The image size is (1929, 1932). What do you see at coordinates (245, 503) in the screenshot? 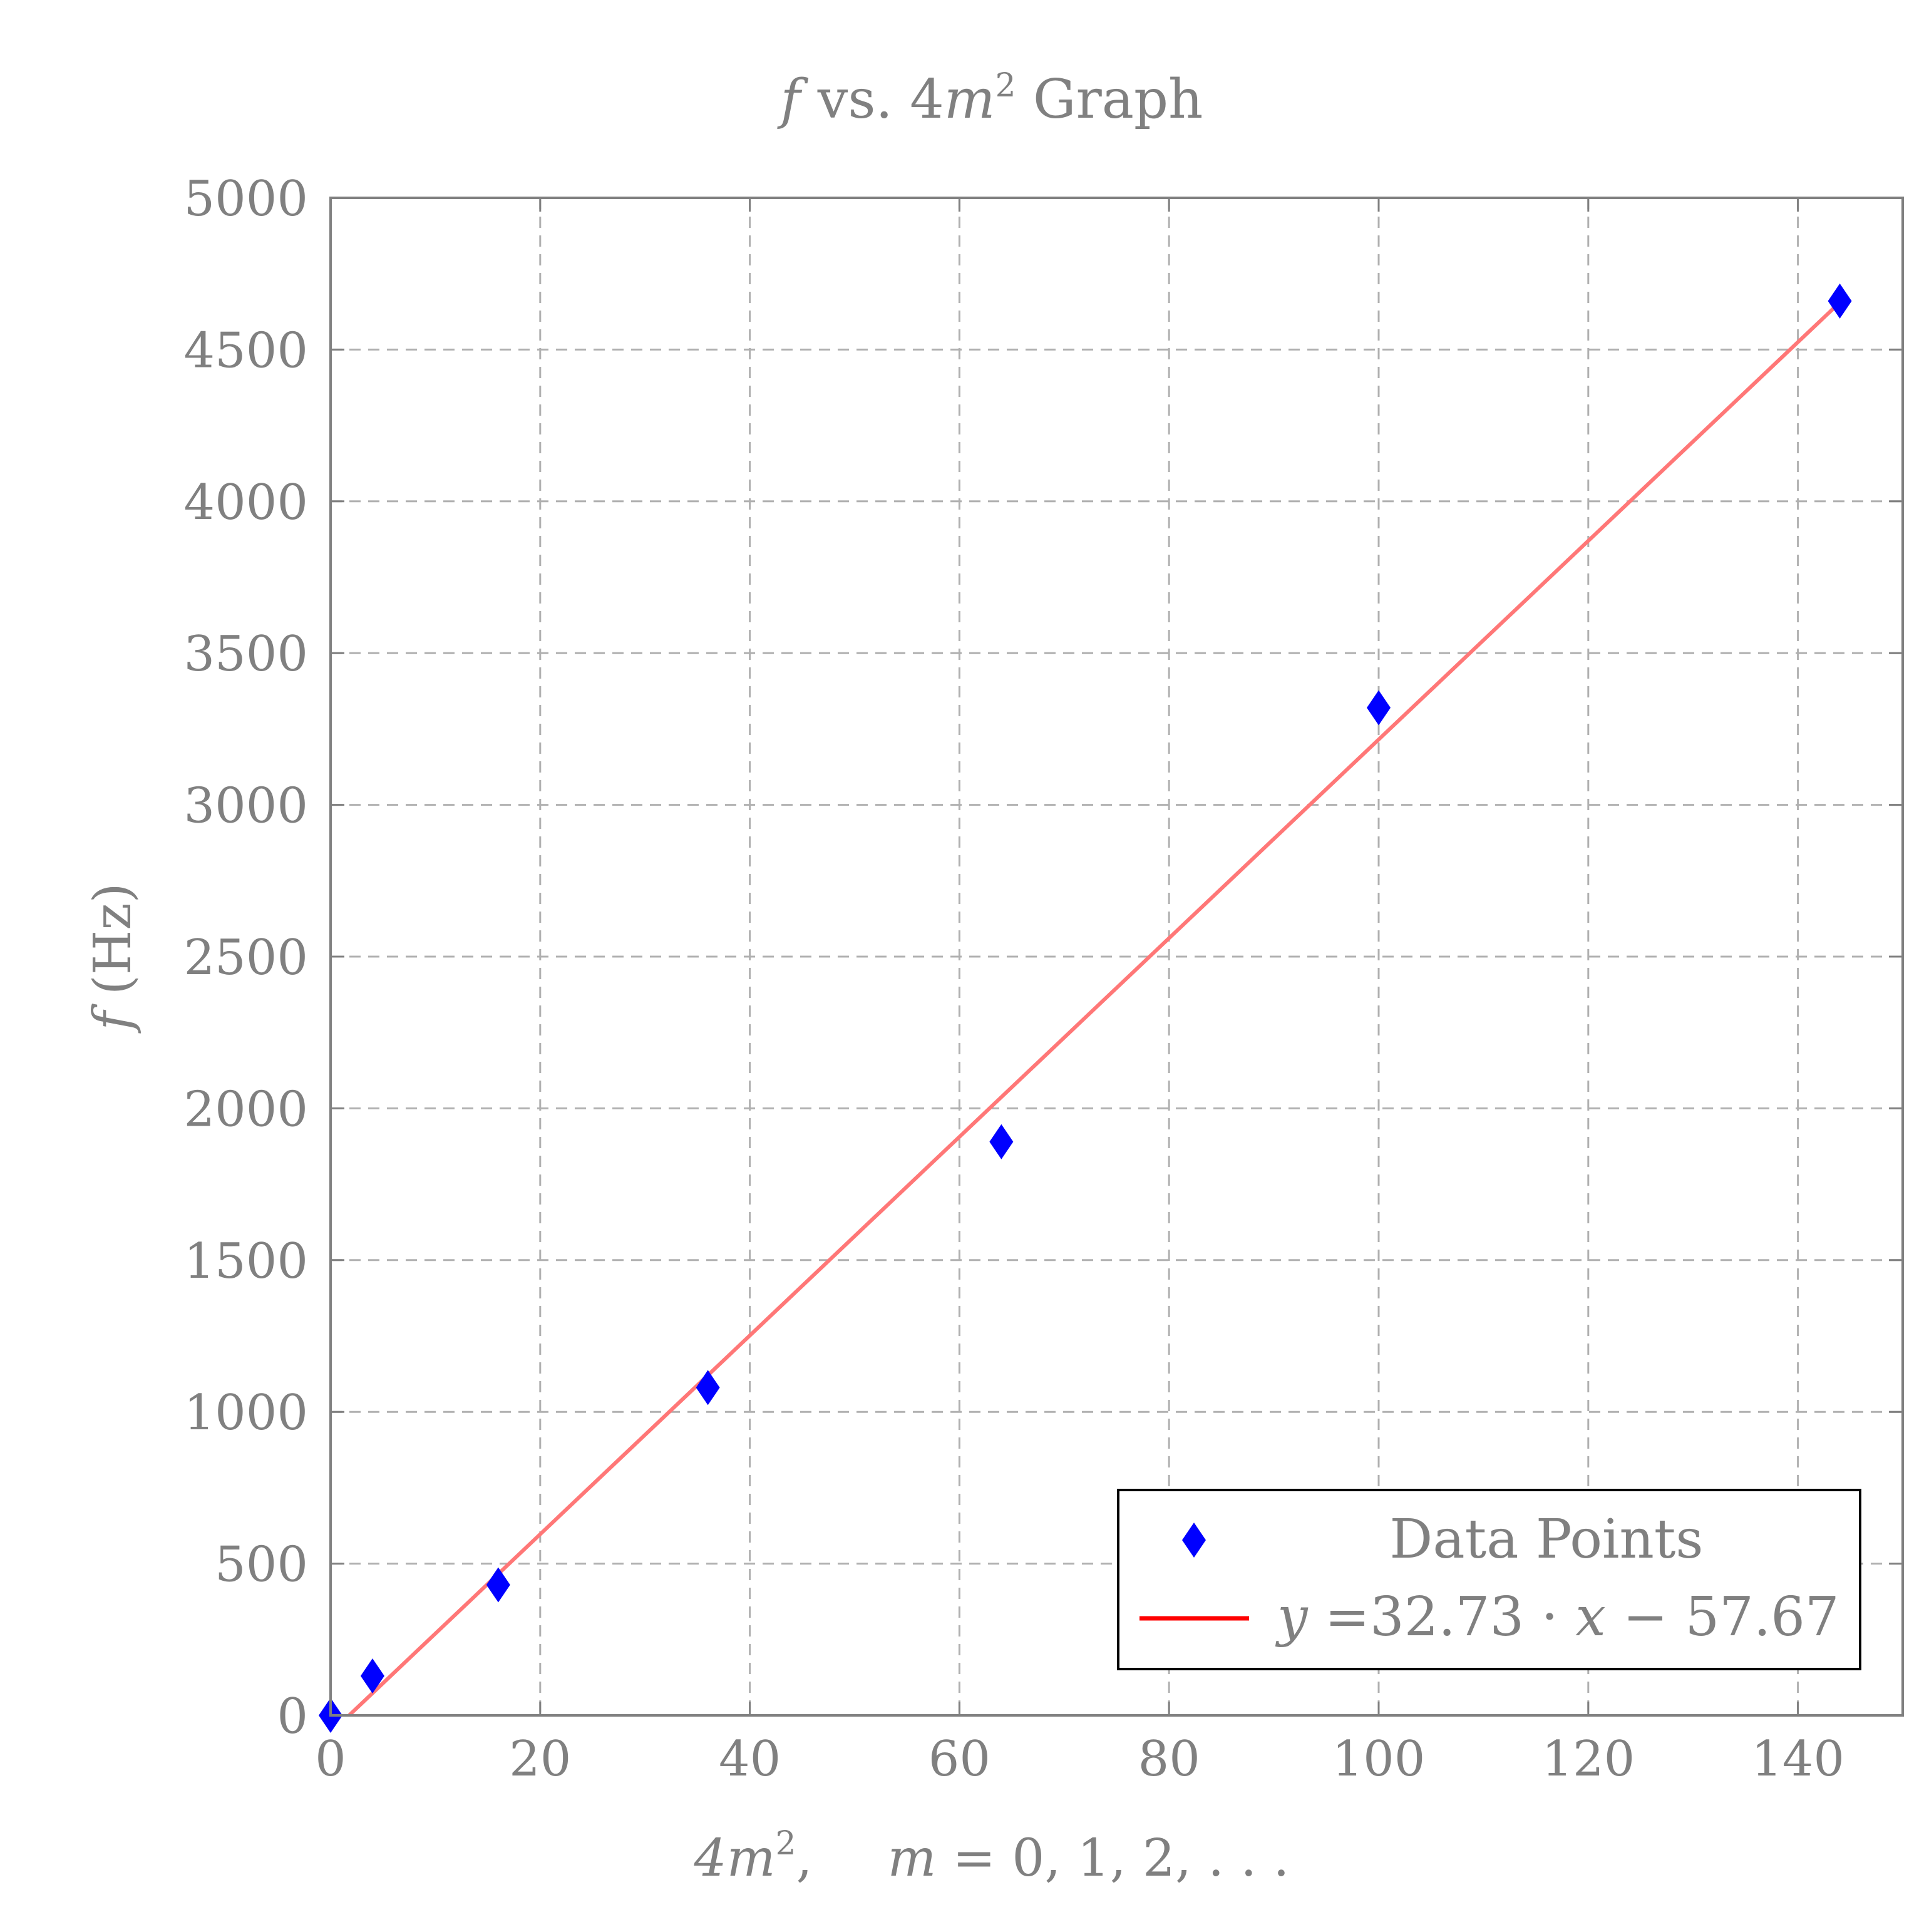
I see `y-tick-label: 4000` at bounding box center [245, 503].